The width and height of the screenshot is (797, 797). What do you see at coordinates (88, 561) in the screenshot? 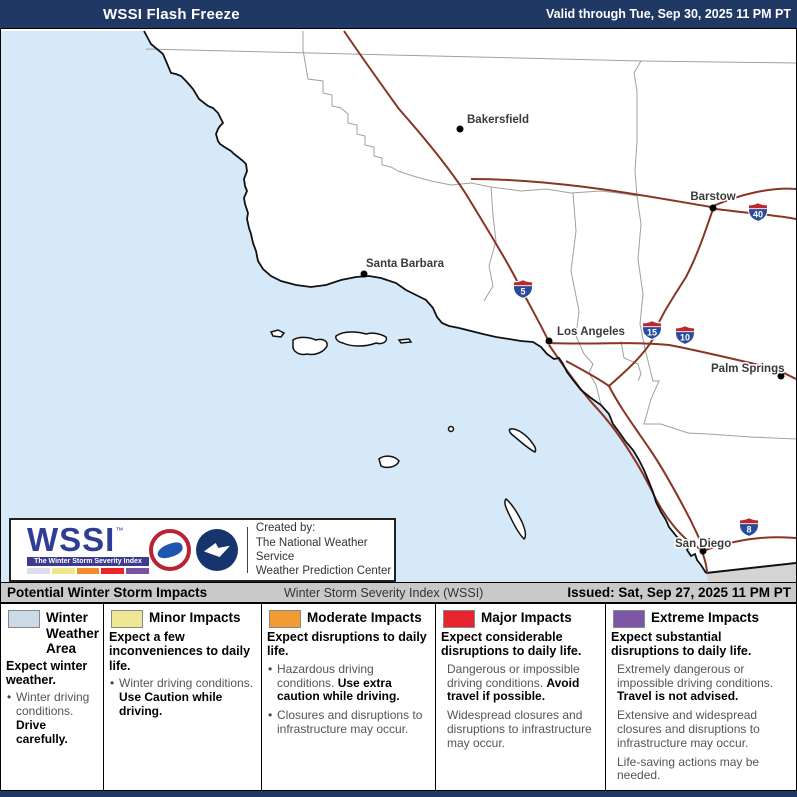
I see `wssi-tagline: The Winter Storm Severity Index` at bounding box center [88, 561].